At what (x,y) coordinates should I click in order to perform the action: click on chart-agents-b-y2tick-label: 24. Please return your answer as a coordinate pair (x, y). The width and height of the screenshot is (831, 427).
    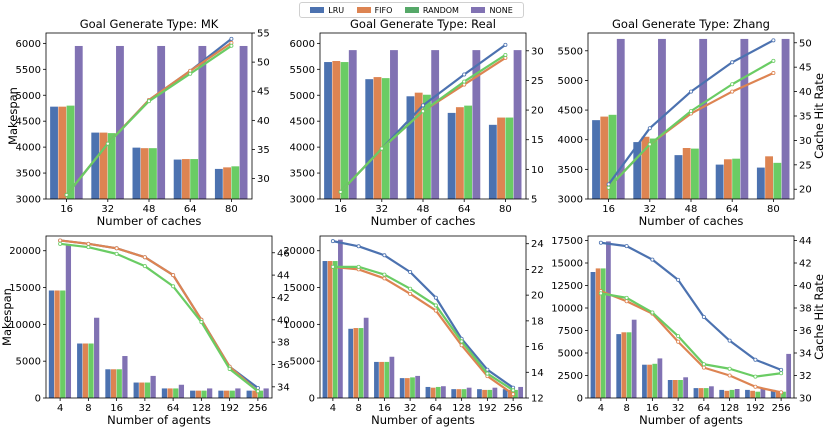
    Looking at the image, I should click on (537, 244).